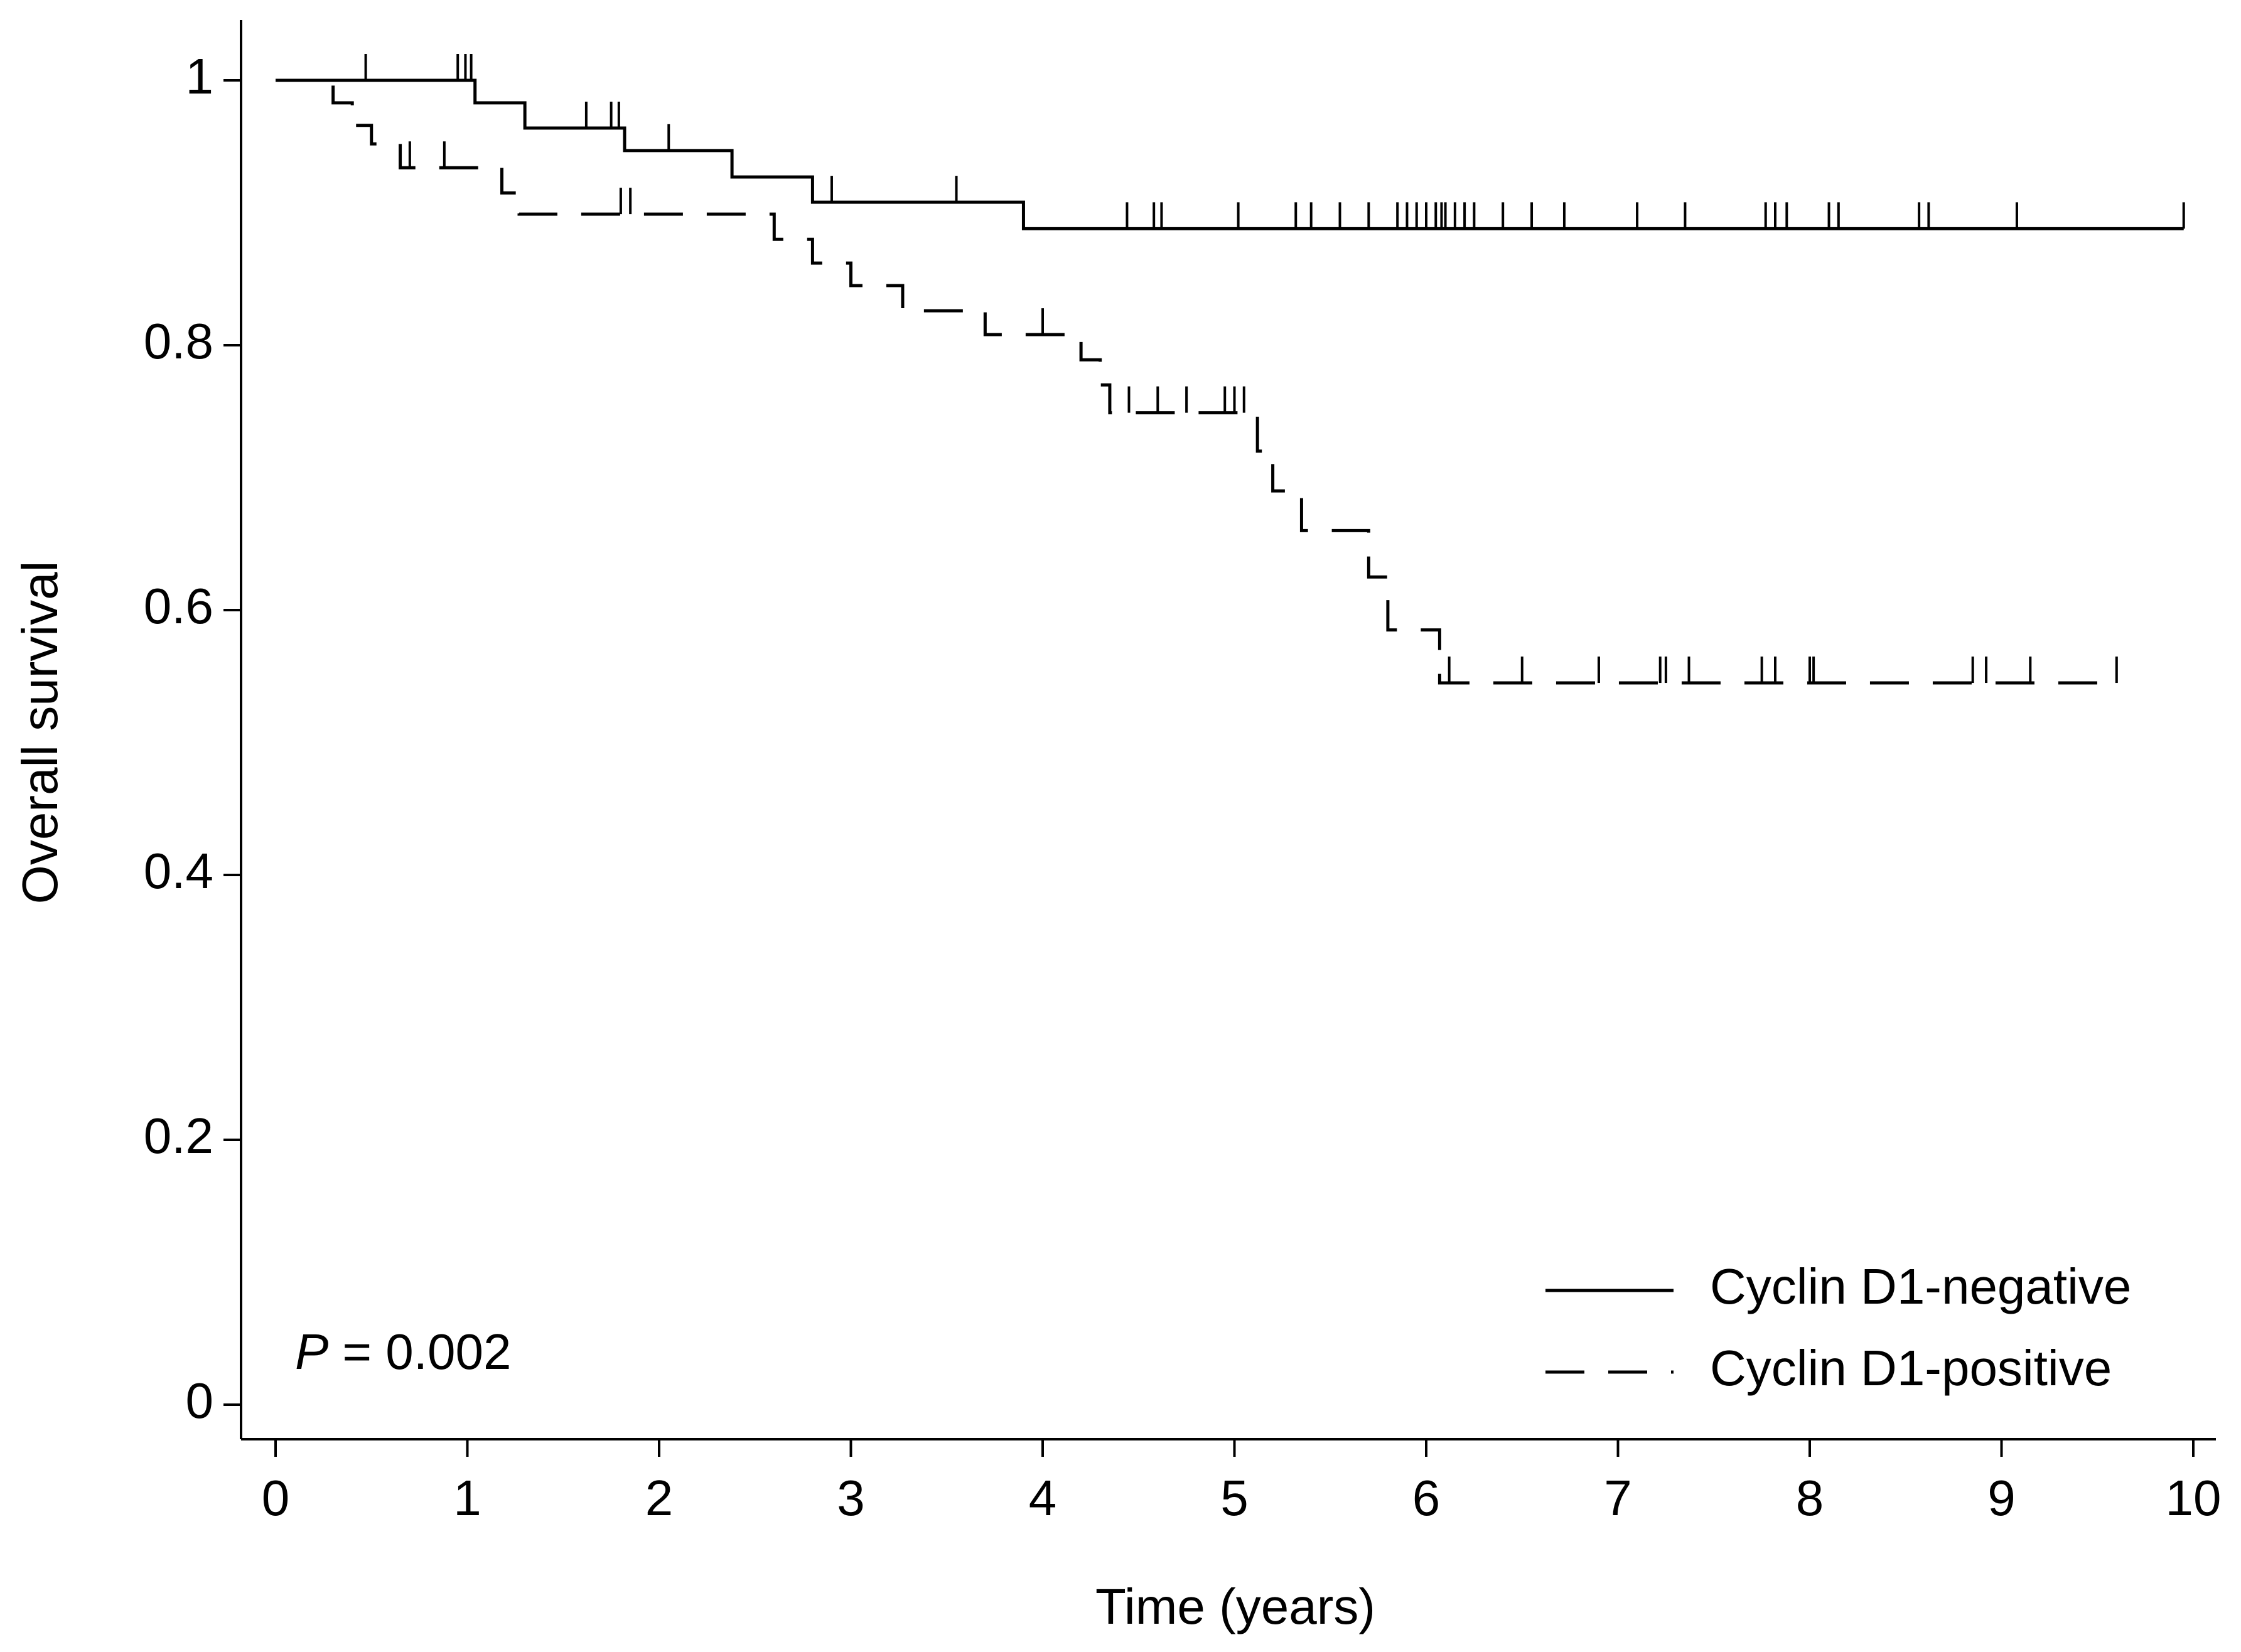 This screenshot has width=2241, height=1652. What do you see at coordinates (1235, 1606) in the screenshot?
I see `x-axis-title: Time (years)` at bounding box center [1235, 1606].